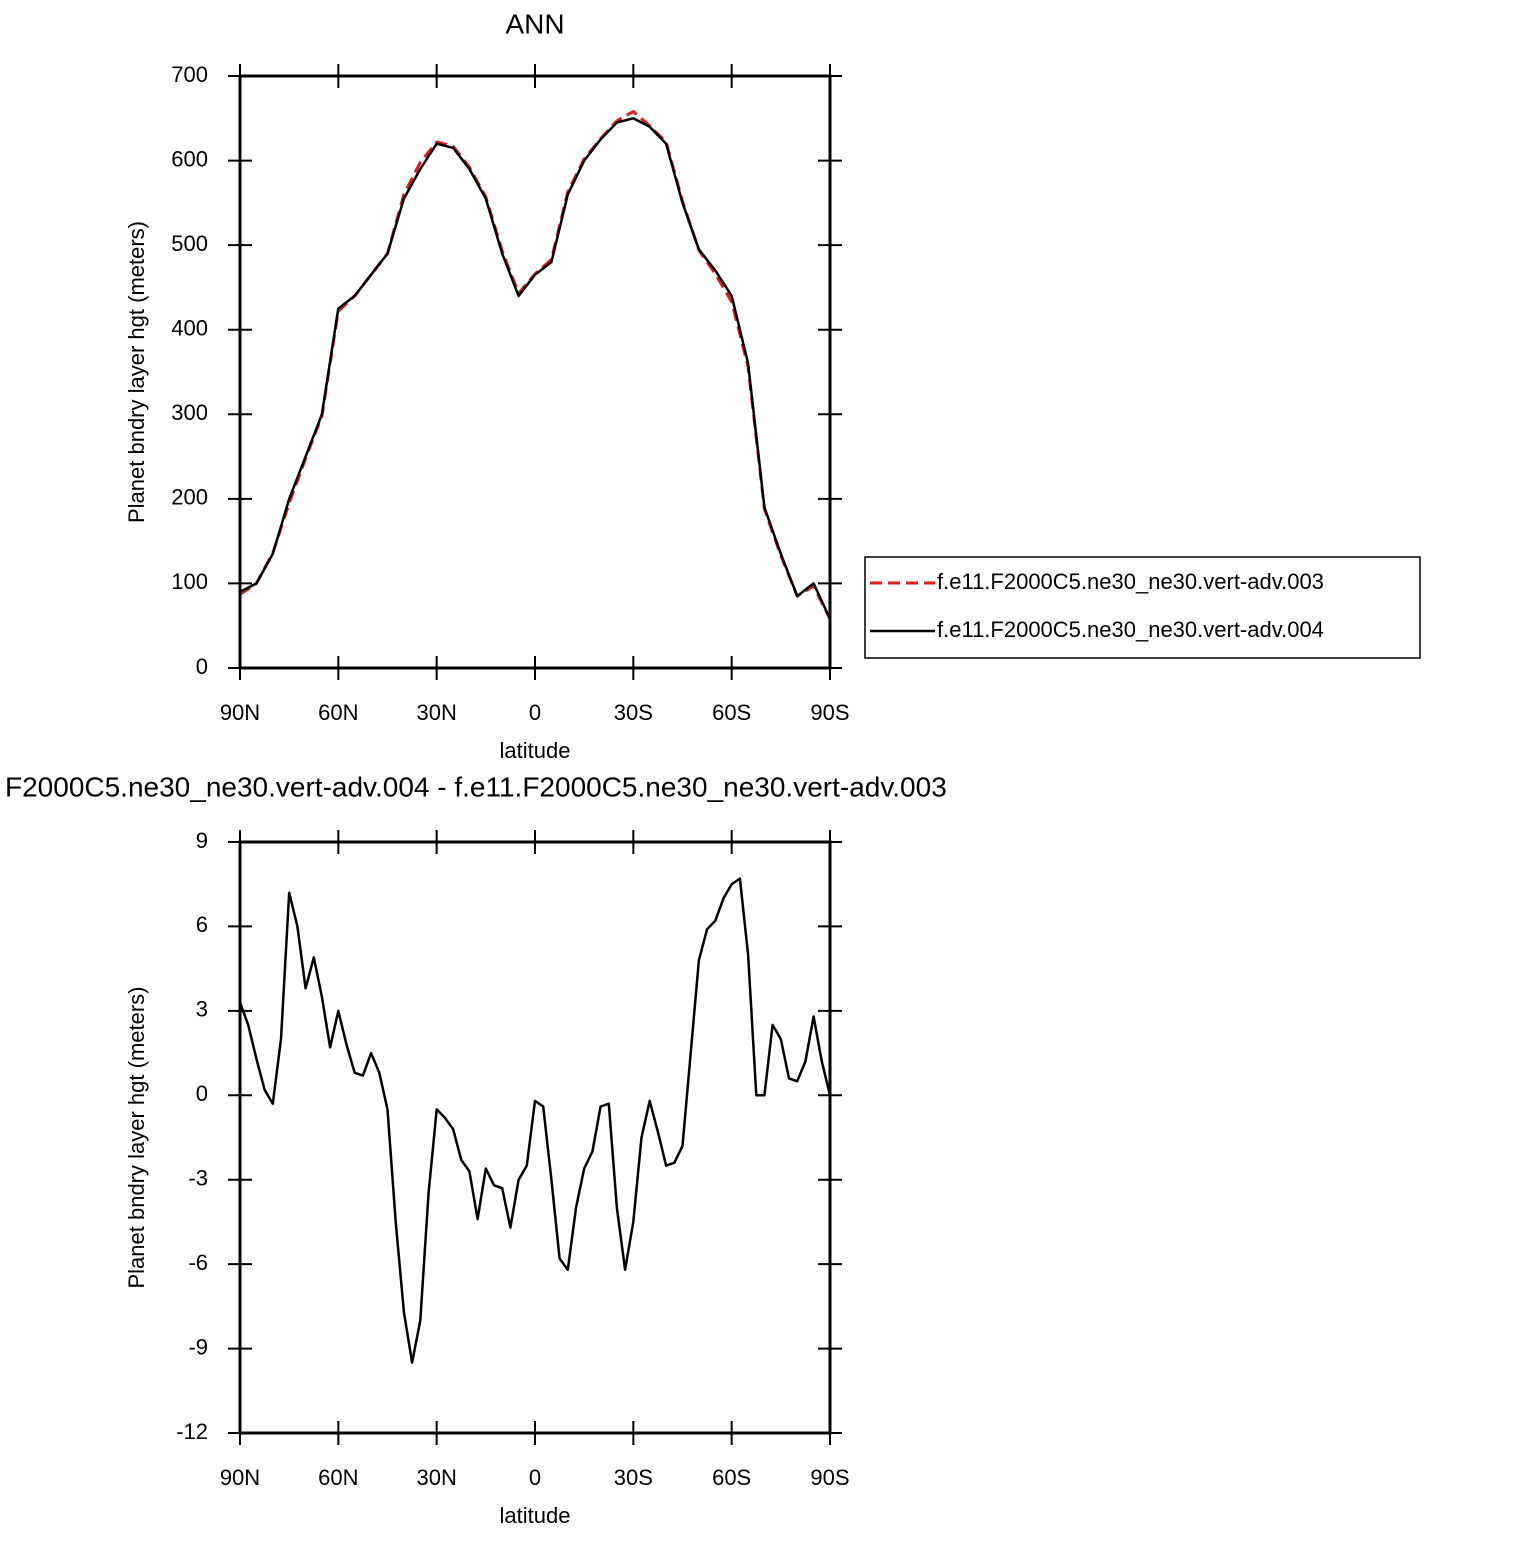 The image size is (1527, 1541). What do you see at coordinates (1130, 581) in the screenshot?
I see `legend-label: f.e11.F2000C5.ne30_ne30.vert-adv.003` at bounding box center [1130, 581].